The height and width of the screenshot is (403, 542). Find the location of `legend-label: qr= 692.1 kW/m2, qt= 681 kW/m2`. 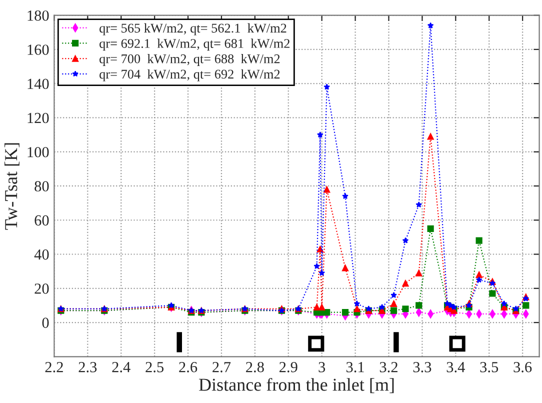

legend-label: qr= 692.1 kW/m2, qt= 681 kW/m2 is located at coordinates (195, 44).